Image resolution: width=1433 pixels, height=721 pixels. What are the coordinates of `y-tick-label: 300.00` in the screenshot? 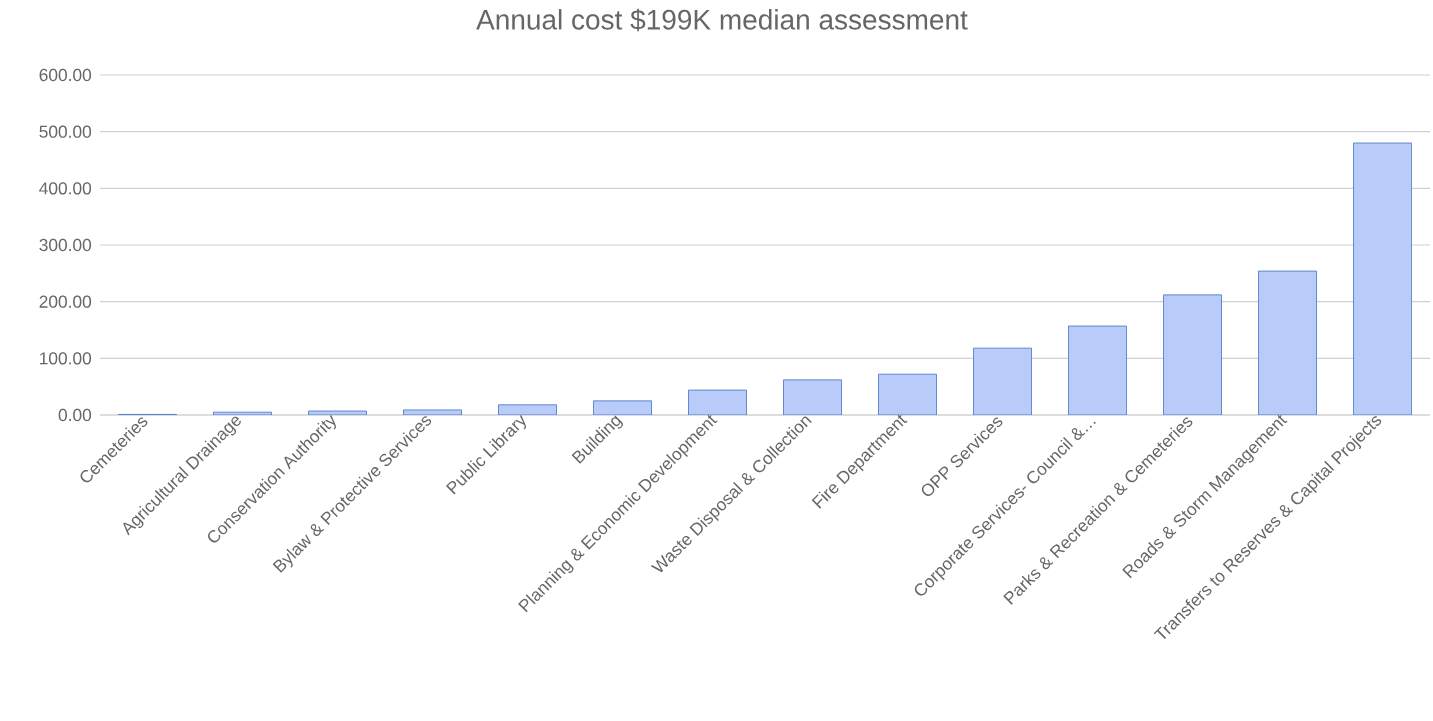 It's located at (65, 245).